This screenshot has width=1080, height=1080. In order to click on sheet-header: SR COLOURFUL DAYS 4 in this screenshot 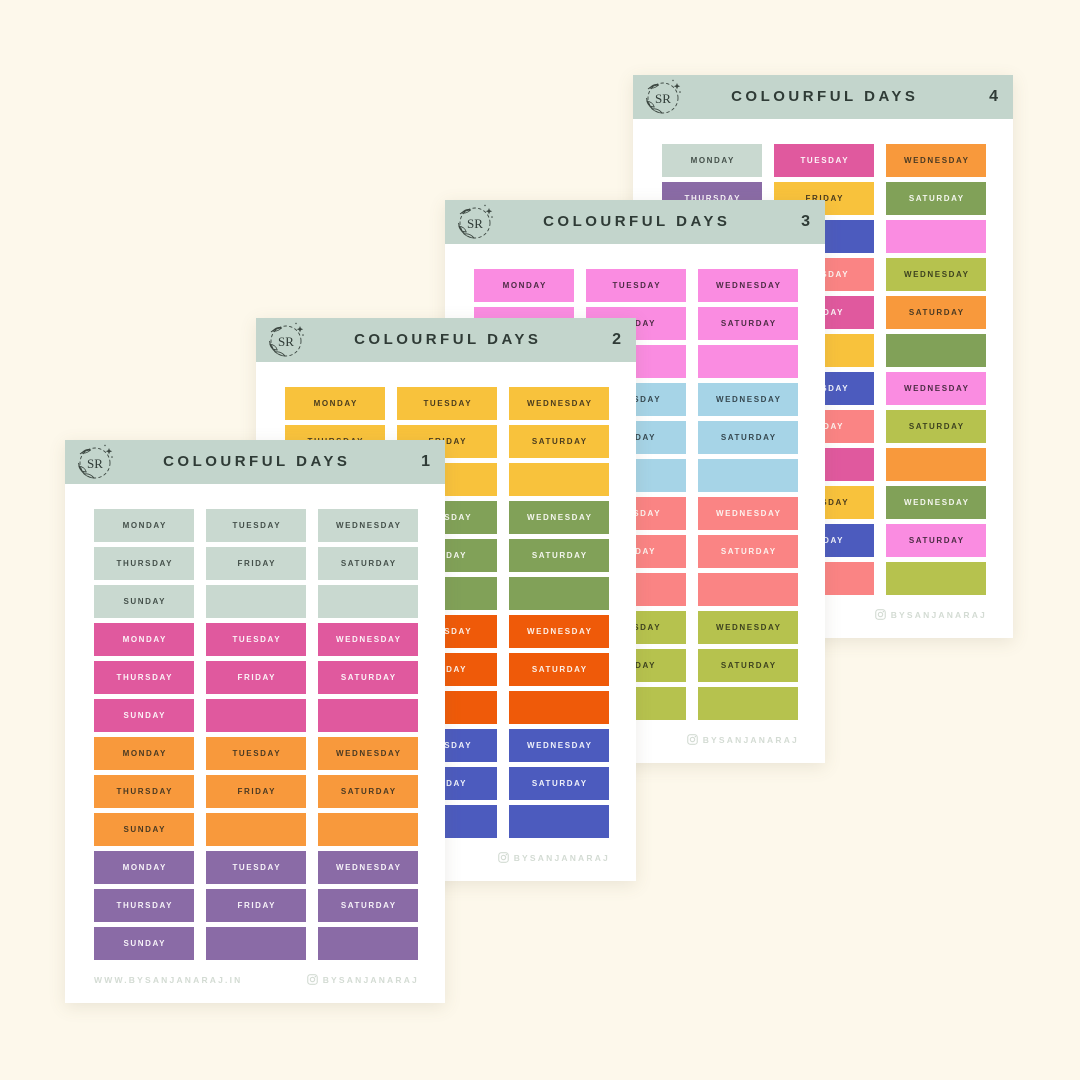, I will do `click(823, 97)`.